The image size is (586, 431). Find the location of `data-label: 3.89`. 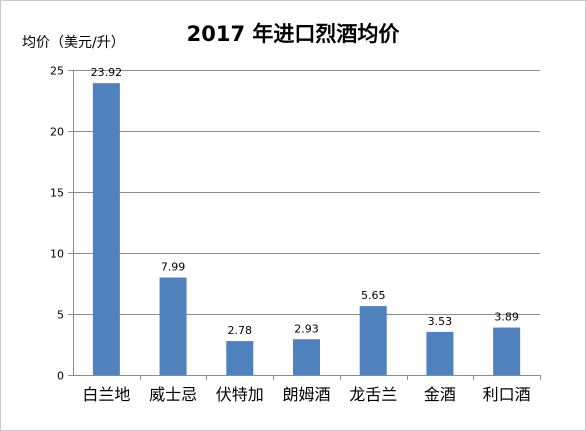

data-label: 3.89 is located at coordinates (506, 317).